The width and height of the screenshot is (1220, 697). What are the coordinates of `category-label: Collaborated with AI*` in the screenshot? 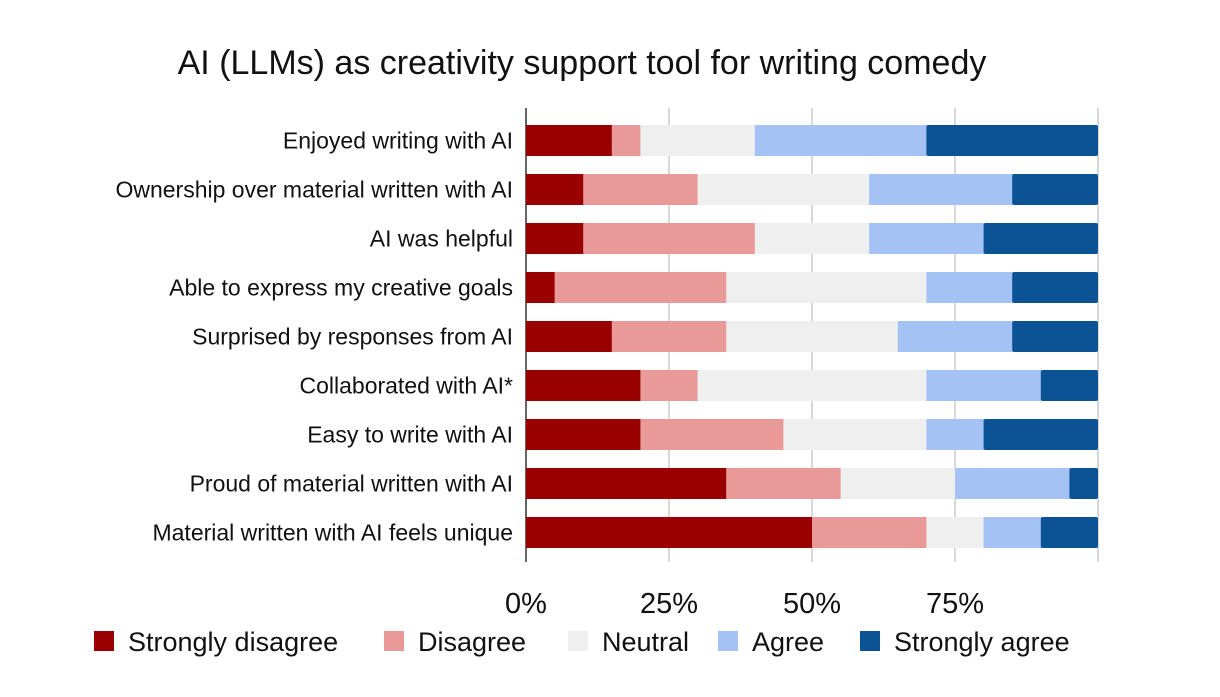 It's located at (406, 386).